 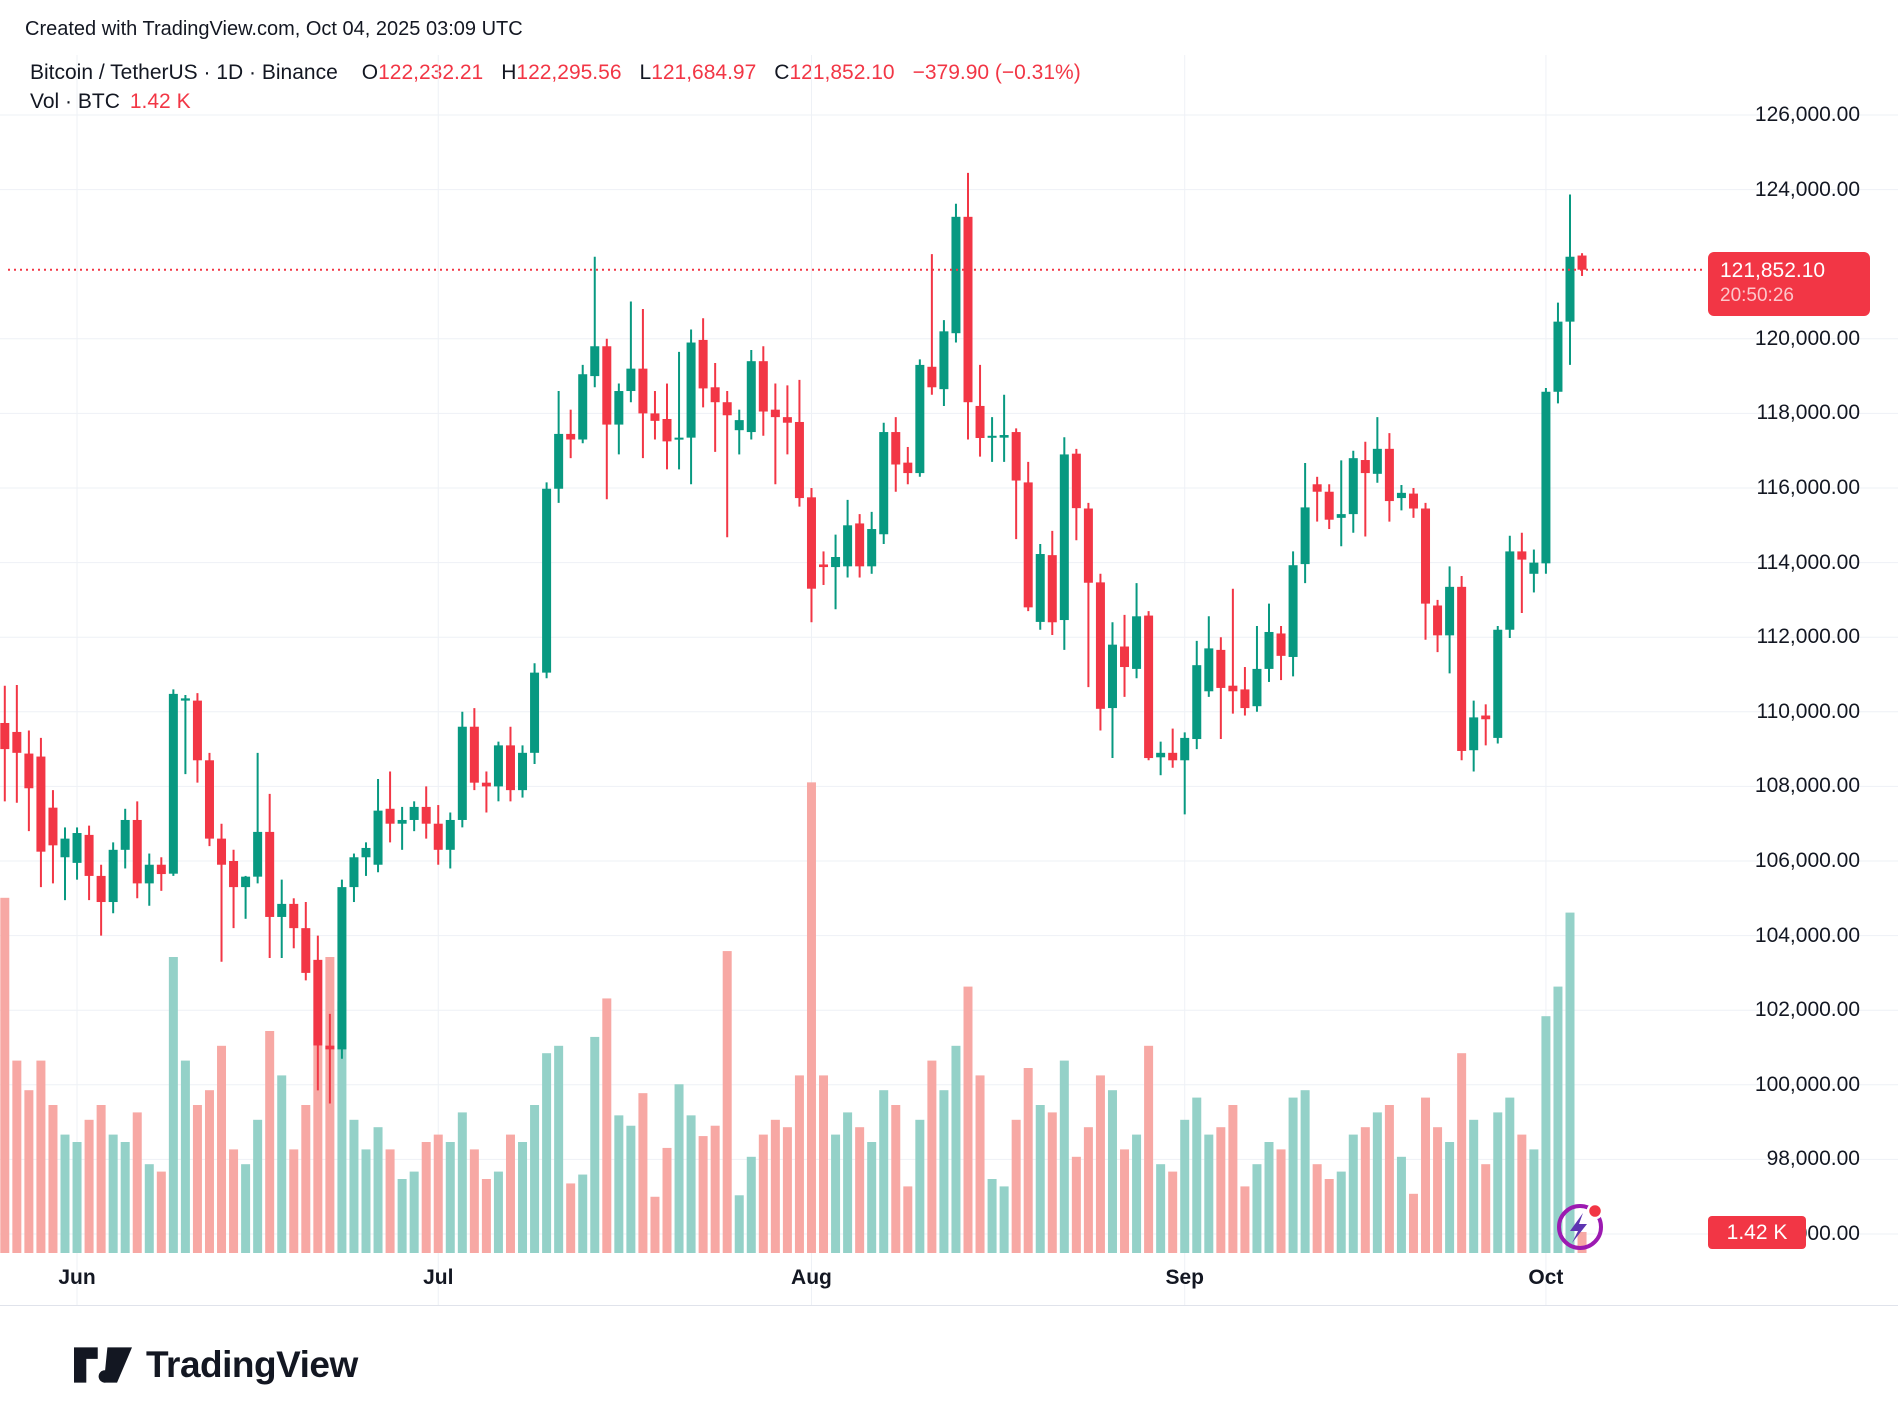 What do you see at coordinates (1808, 413) in the screenshot?
I see `price-axis-label: 118,000.00` at bounding box center [1808, 413].